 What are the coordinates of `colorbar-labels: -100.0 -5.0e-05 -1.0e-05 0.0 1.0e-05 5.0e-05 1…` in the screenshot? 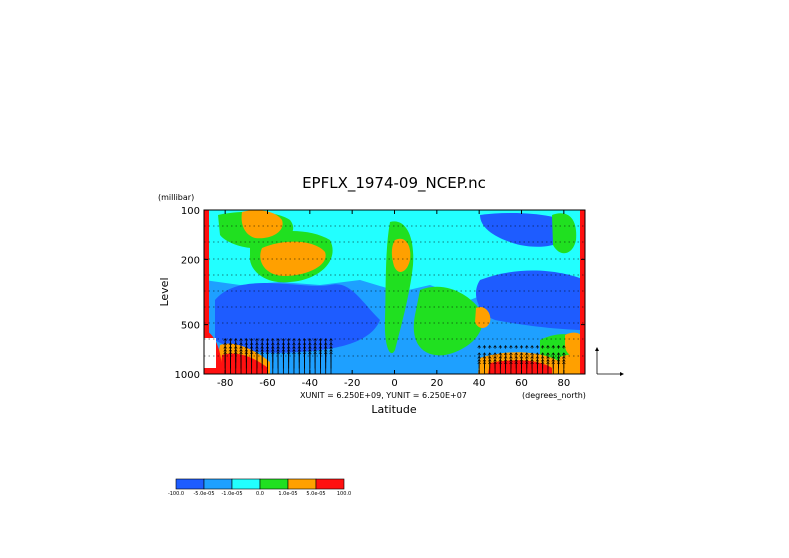 It's located at (259, 494).